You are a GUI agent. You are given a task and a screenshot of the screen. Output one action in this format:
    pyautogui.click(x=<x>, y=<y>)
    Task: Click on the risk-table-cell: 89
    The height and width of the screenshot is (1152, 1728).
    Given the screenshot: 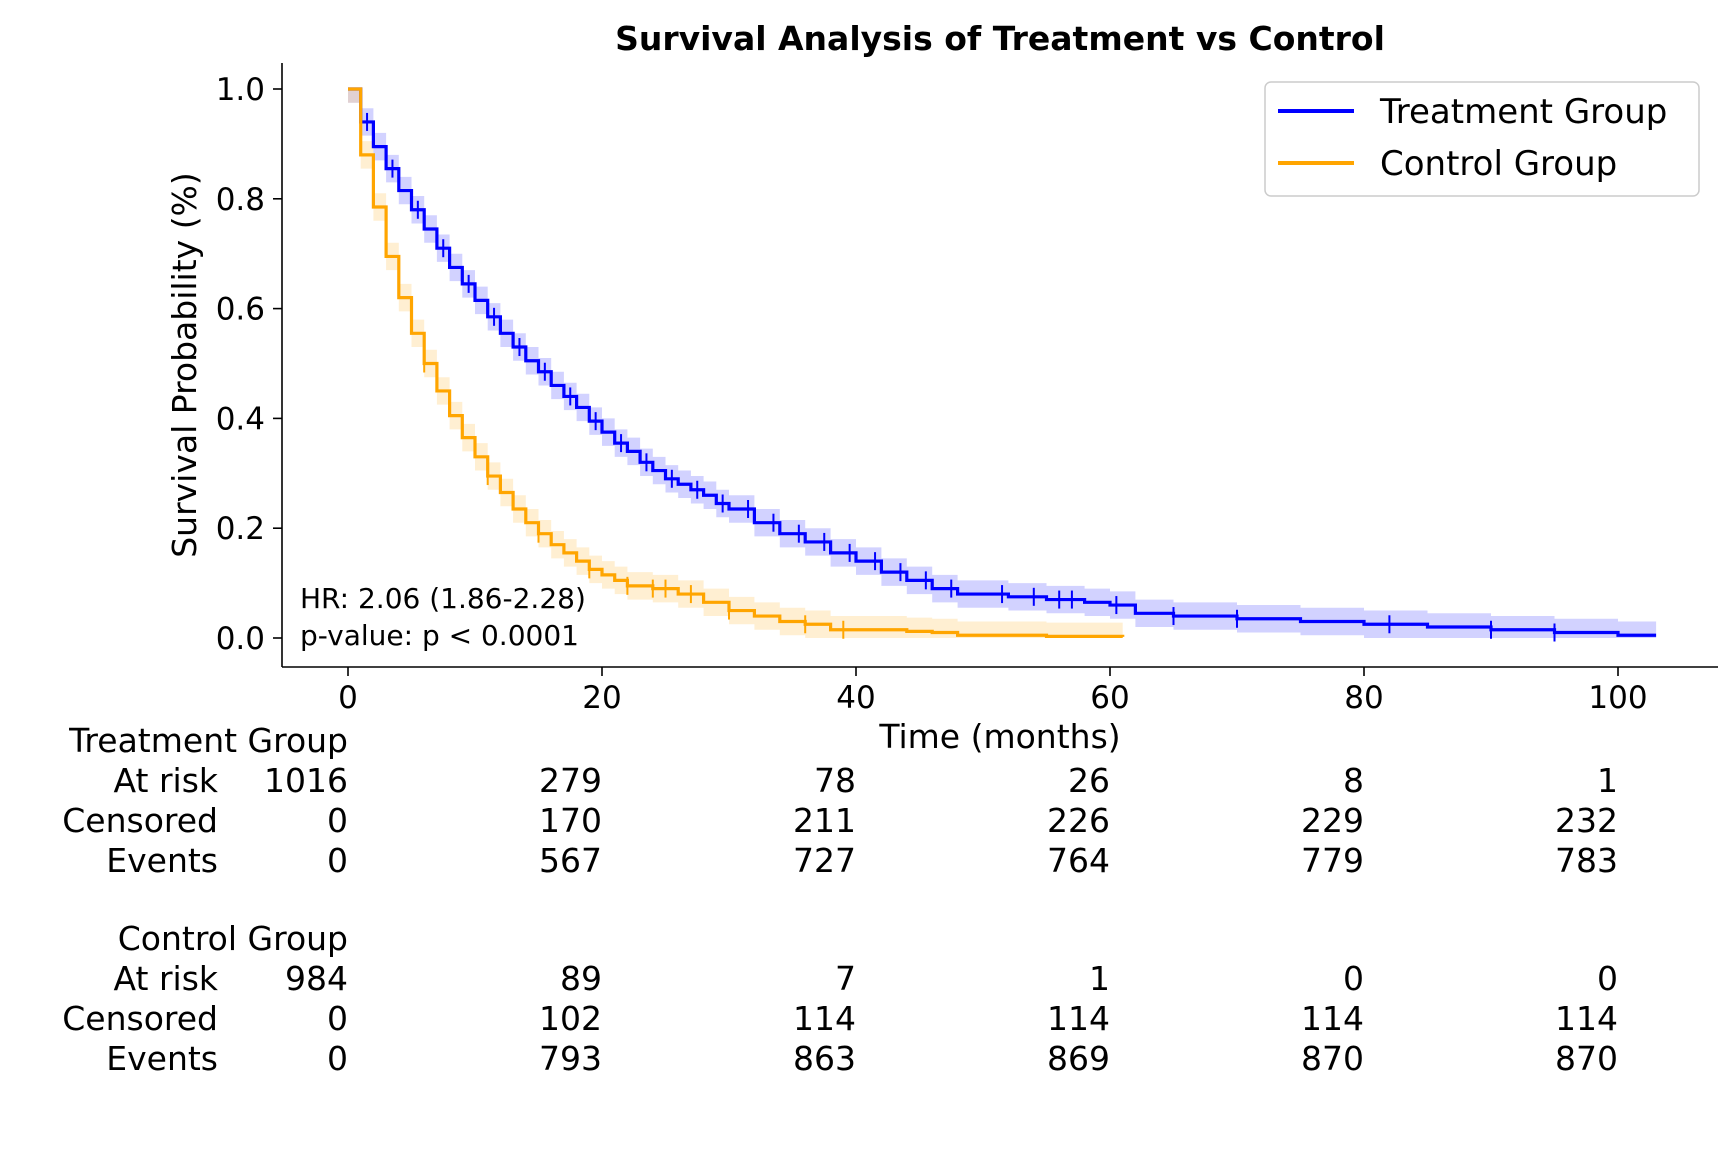 What is the action you would take?
    pyautogui.click(x=581, y=978)
    